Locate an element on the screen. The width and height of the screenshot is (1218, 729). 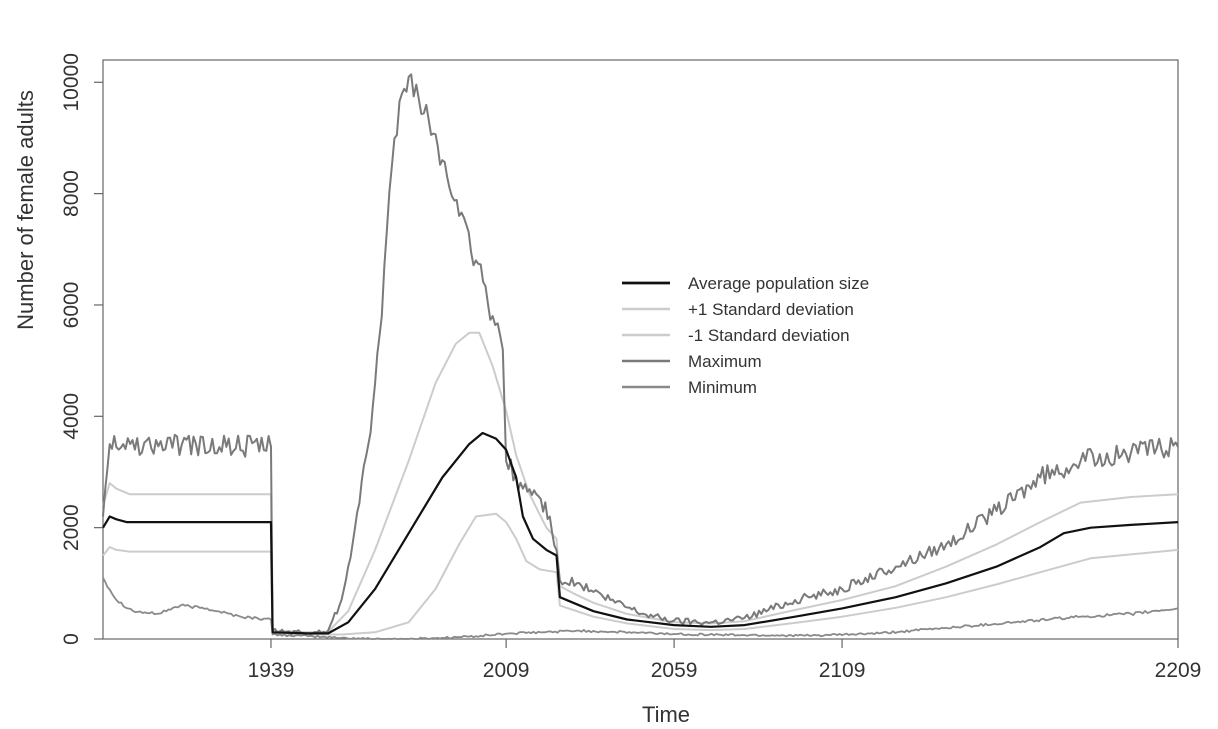
x-tick-label: 1939 is located at coordinates (271, 670).